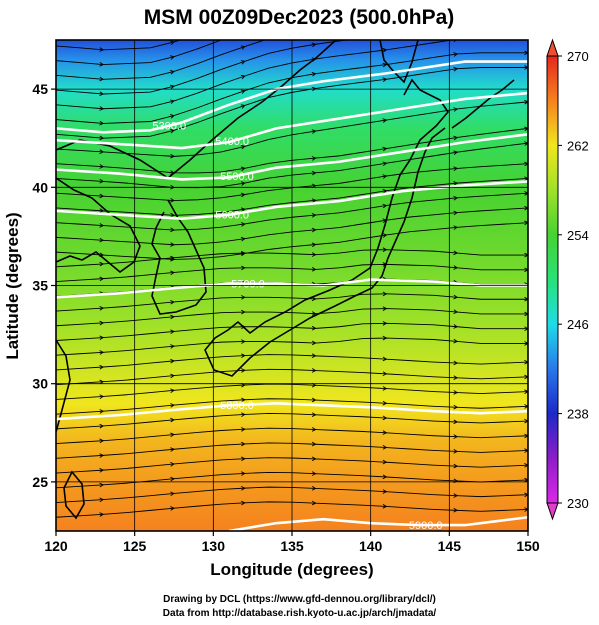  What do you see at coordinates (371, 546) in the screenshot?
I see `x-tick-label: 140` at bounding box center [371, 546].